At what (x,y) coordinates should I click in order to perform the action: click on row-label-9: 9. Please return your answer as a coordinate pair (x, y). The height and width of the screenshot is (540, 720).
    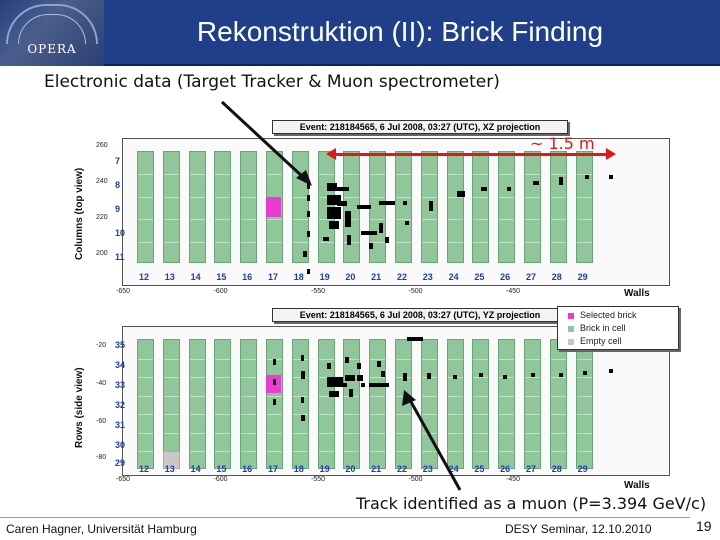
    Looking at the image, I should click on (118, 209).